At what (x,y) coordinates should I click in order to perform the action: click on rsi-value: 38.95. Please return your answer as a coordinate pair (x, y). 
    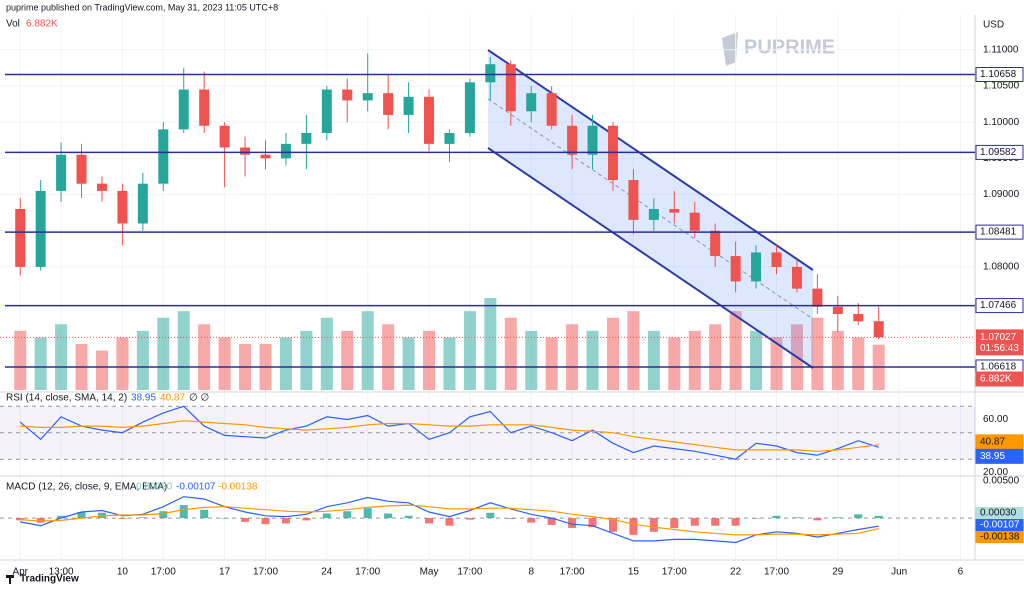
    Looking at the image, I should click on (143, 398).